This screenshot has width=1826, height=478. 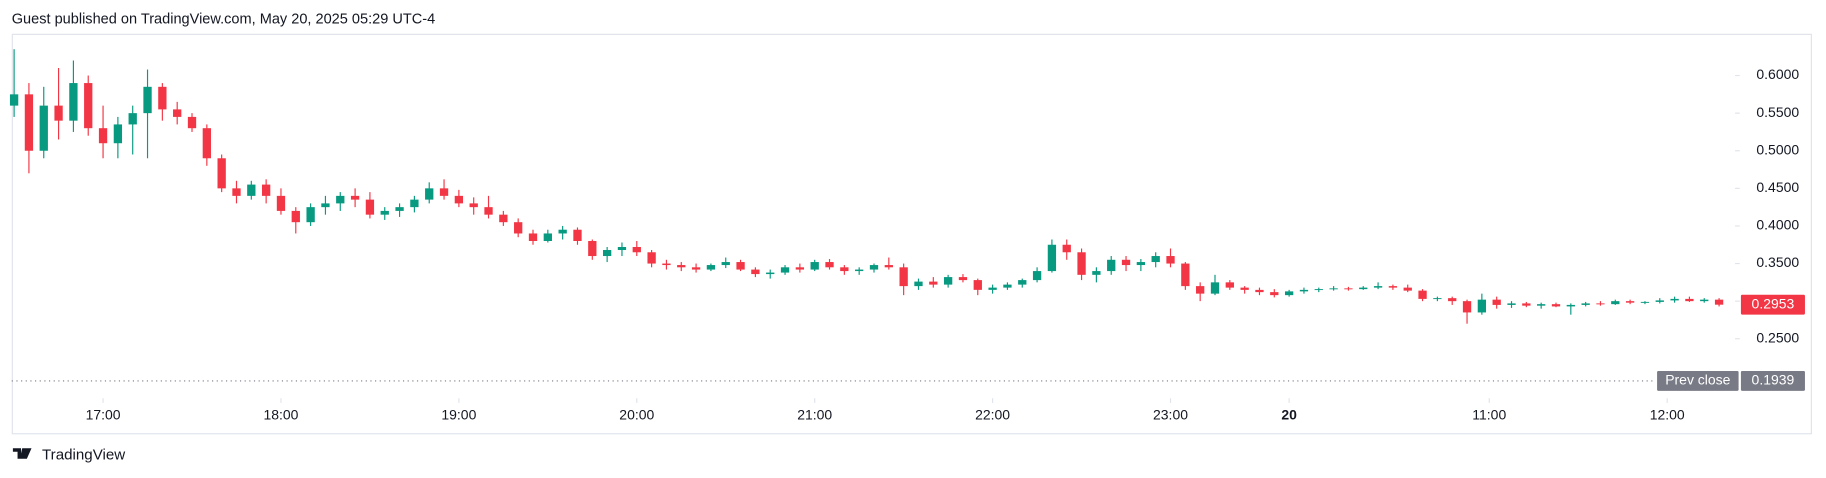 I want to click on x-tick-label: 17:00, so click(x=103, y=414).